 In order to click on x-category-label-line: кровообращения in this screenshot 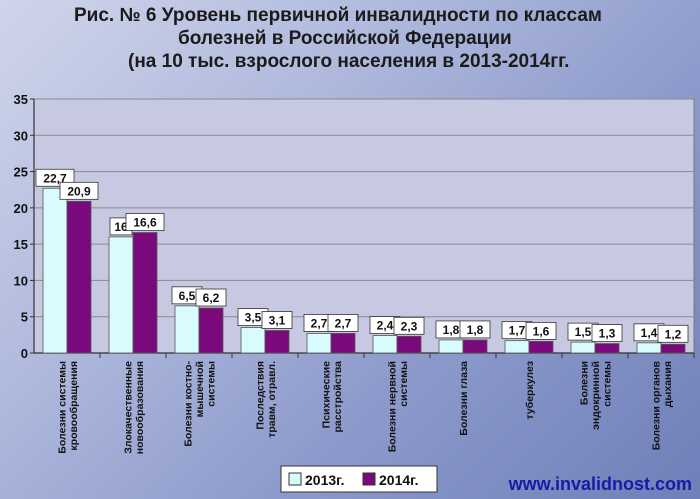, I will do `click(74, 406)`.